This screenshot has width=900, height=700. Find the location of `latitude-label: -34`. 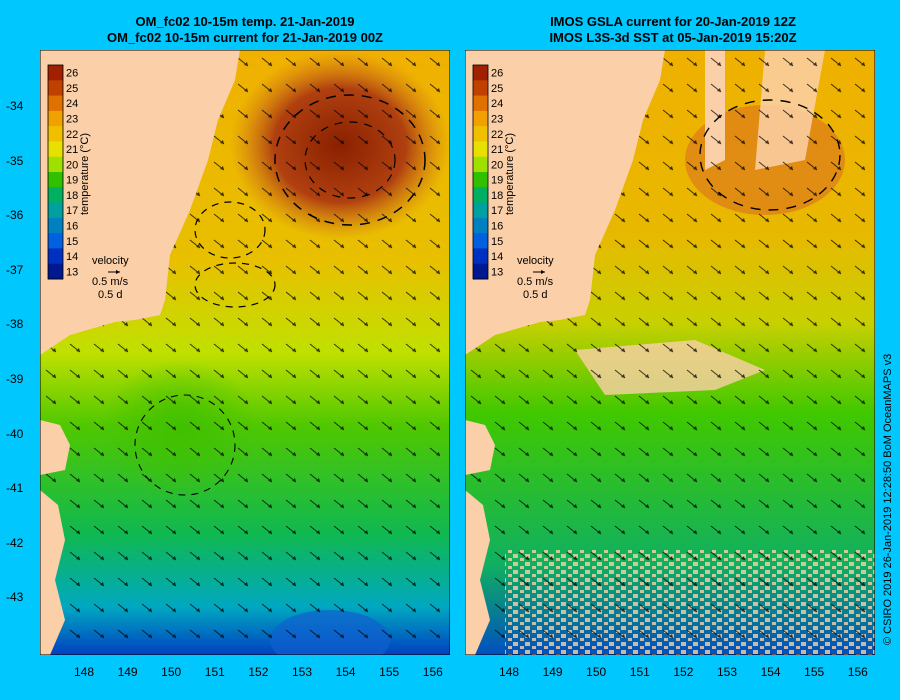

latitude-label: -34 is located at coordinates (15, 106).